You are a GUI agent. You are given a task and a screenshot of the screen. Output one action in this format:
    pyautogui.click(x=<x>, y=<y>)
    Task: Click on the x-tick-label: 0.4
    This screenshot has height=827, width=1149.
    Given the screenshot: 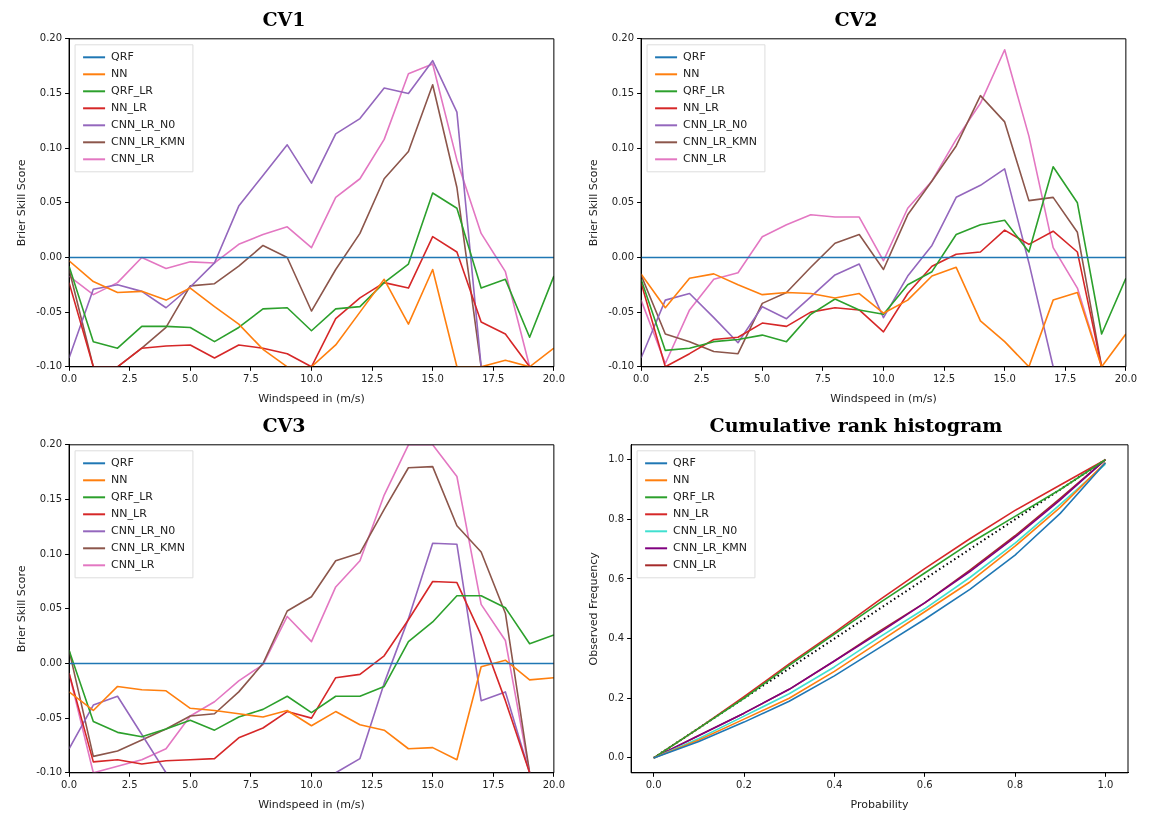 What is the action you would take?
    pyautogui.click(x=834, y=785)
    